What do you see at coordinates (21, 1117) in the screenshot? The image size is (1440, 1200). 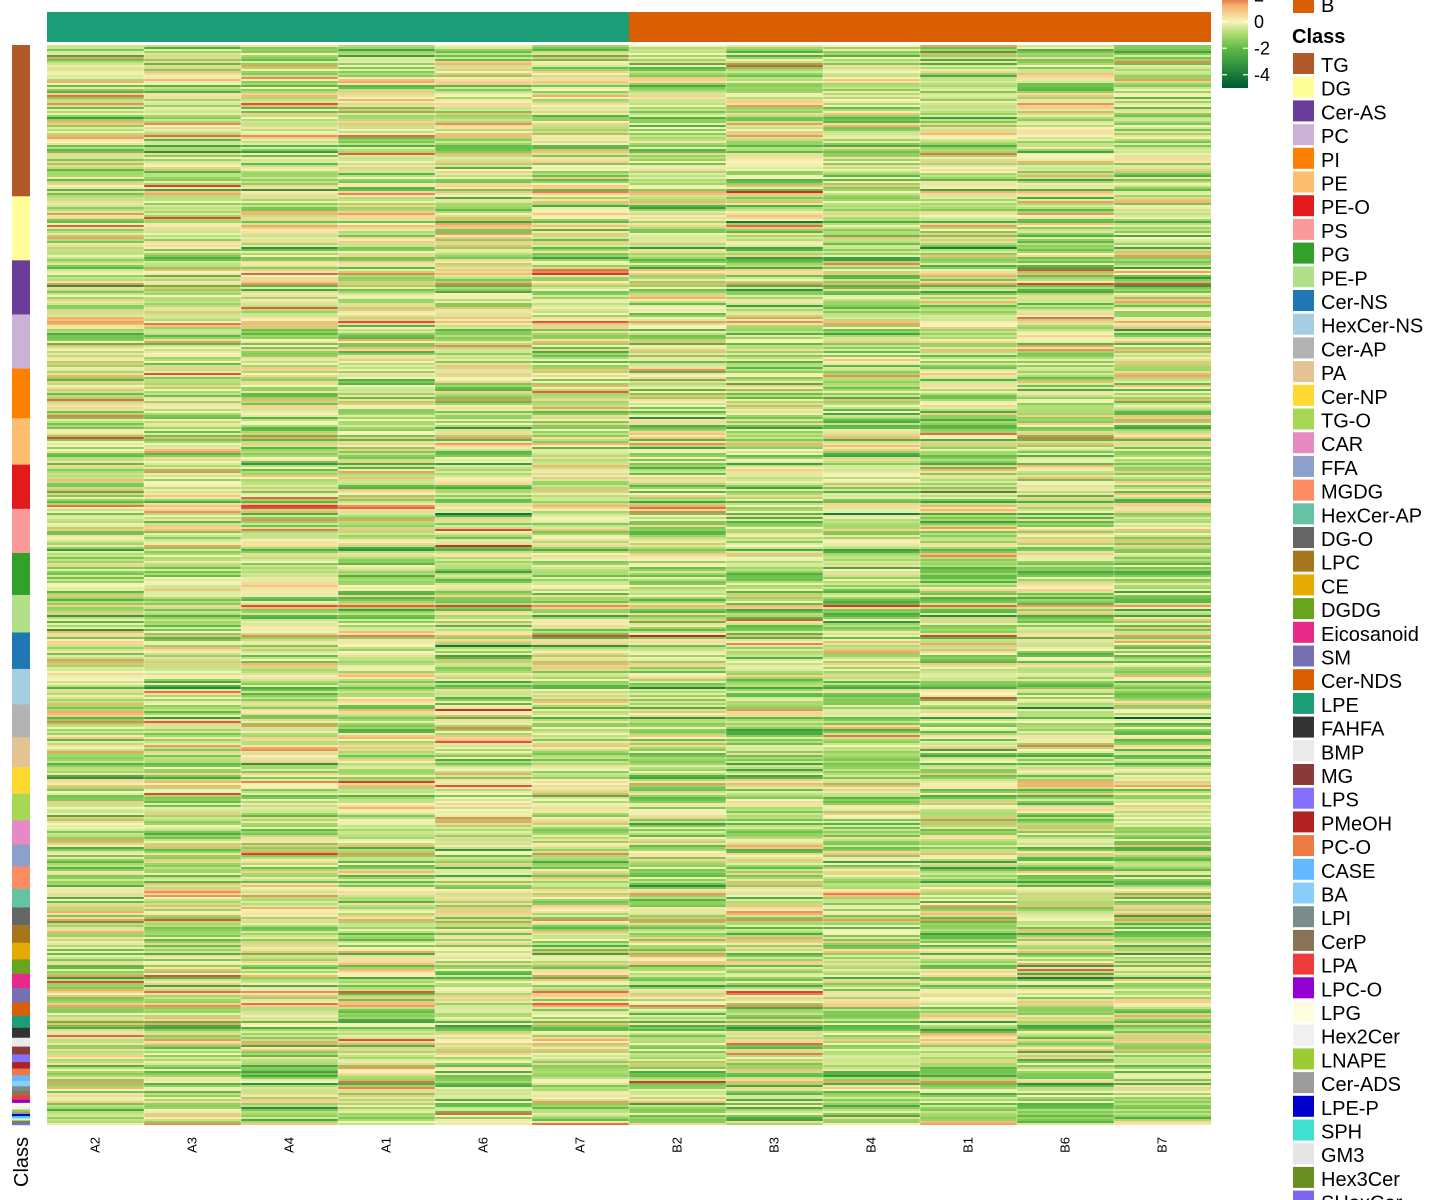 I see `row-annot-sph` at bounding box center [21, 1117].